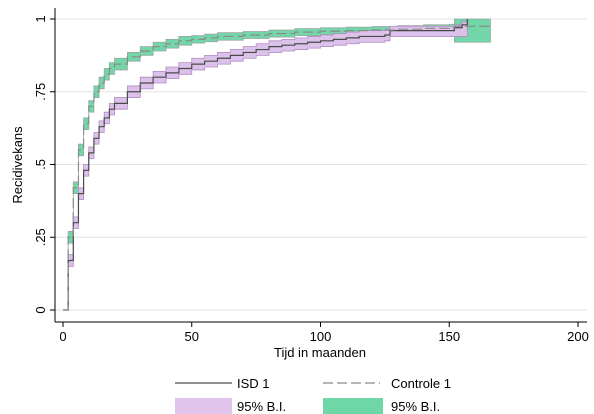 The width and height of the screenshot is (594, 414). I want to click on x-tick-label-1: 50, so click(192, 336).